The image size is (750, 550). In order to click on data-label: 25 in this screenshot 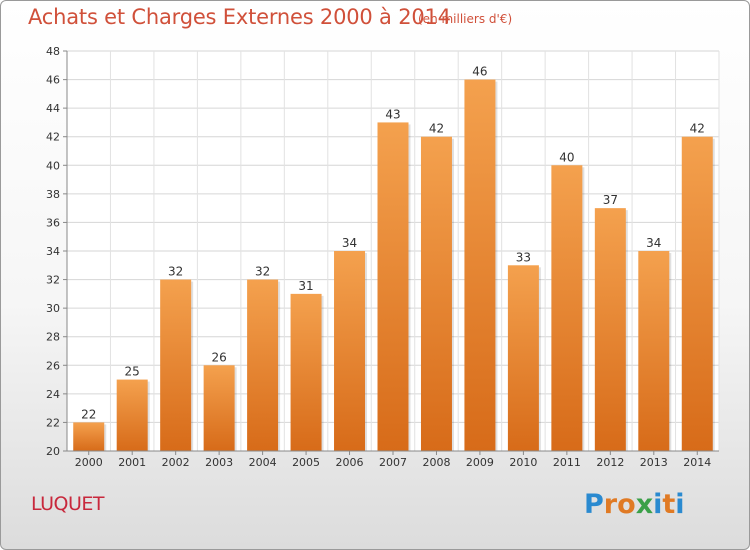, I will do `click(132, 372)`.